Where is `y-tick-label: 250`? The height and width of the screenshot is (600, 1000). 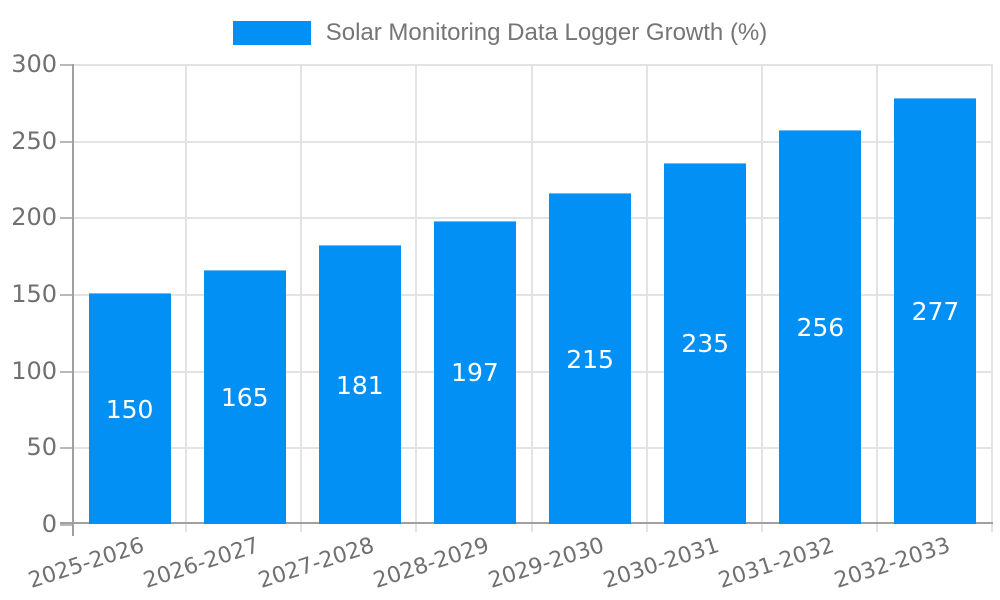
y-tick-label: 250 is located at coordinates (34, 140).